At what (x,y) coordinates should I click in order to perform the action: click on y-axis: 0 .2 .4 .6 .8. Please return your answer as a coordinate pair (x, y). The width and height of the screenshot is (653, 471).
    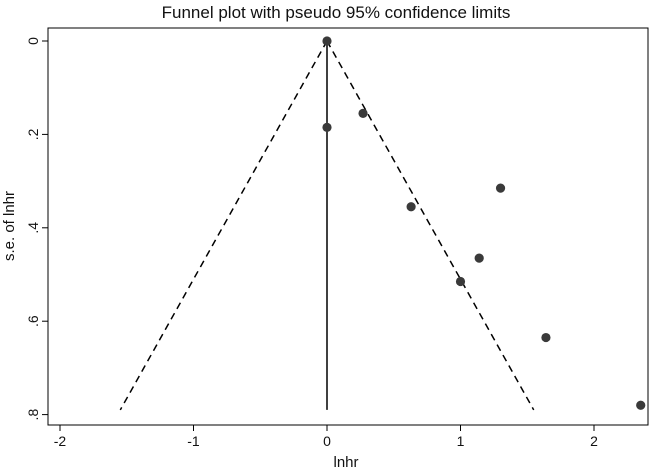
    Looking at the image, I should click on (36, 229).